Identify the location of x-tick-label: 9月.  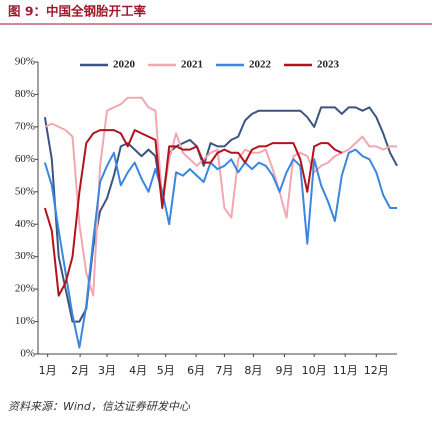
(284, 370).